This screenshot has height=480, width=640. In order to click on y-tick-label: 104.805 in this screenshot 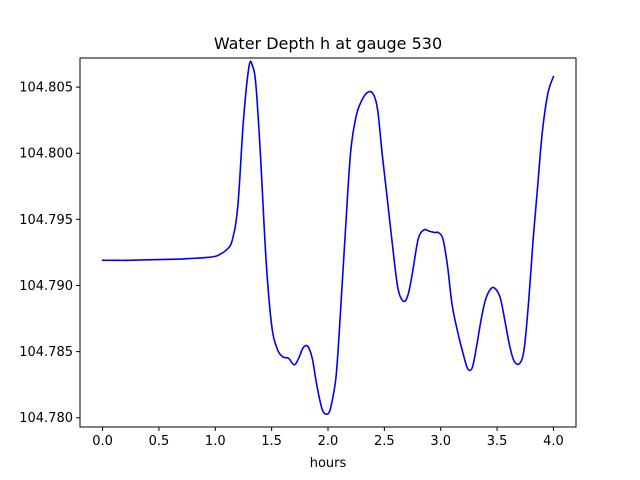, I will do `click(46, 88)`.